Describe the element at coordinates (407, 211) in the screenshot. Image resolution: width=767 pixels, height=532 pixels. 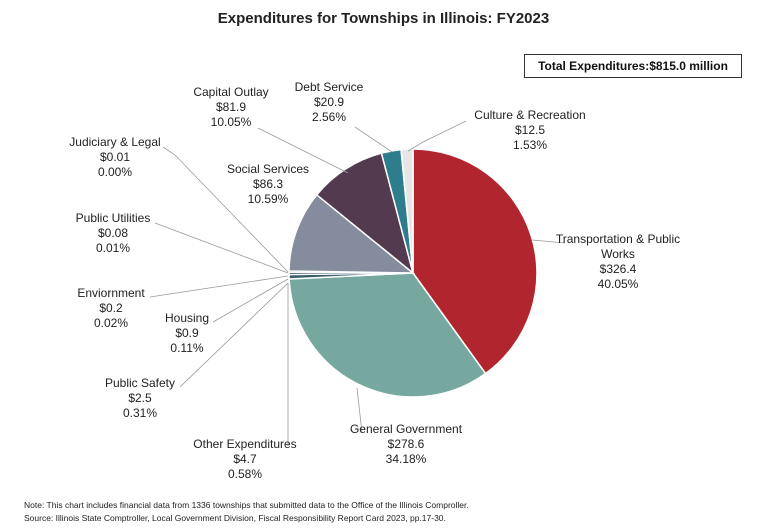
I see `pie-slice-culture-recreation` at that location.